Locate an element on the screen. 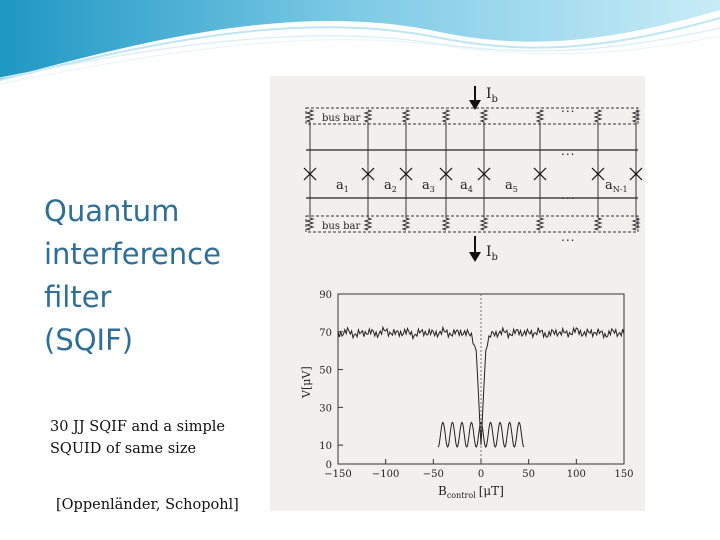  slide-title-line: (SQIF) is located at coordinates (89, 340).